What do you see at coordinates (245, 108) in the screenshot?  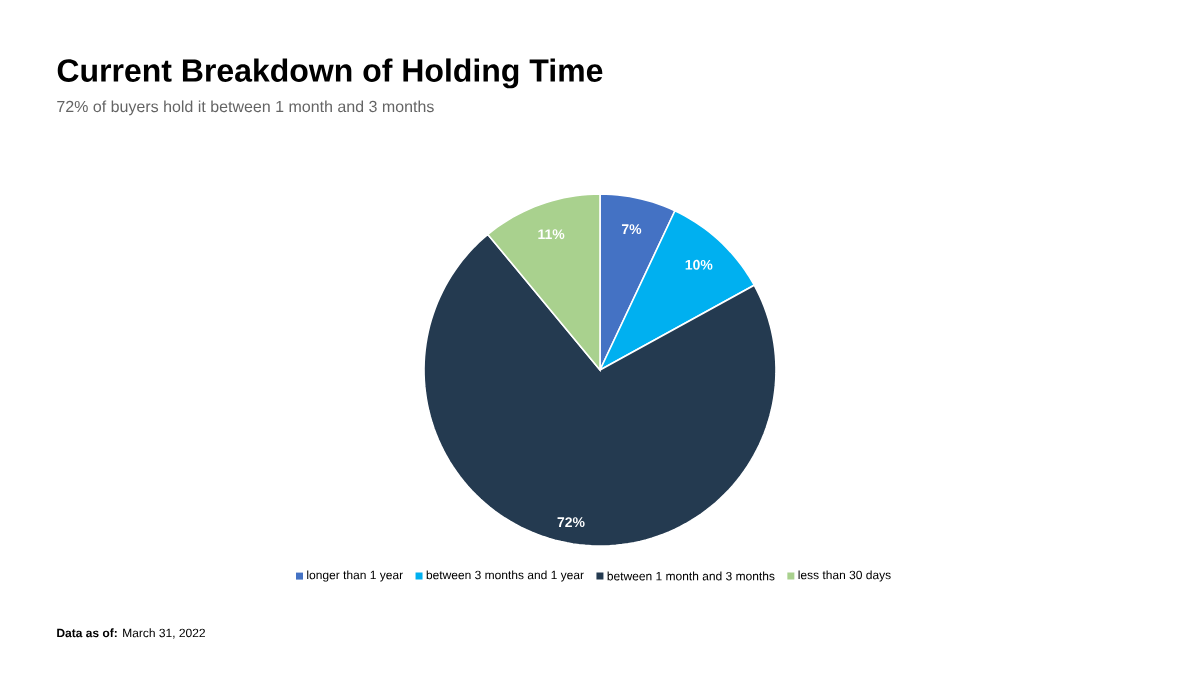 I see `chart-subtitle: 72% of buyers hold it between 1 month and 3 months` at bounding box center [245, 108].